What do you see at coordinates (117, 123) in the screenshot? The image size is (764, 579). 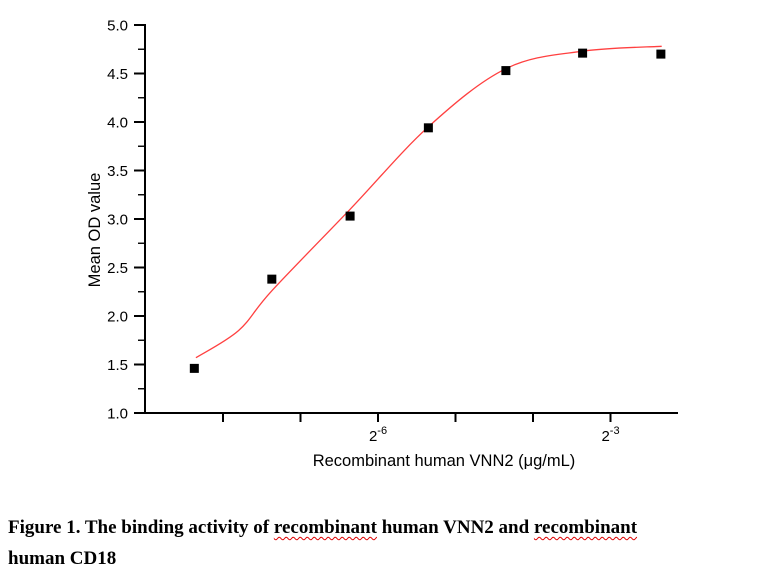 I see `y-tick-label: 4.0` at bounding box center [117, 123].